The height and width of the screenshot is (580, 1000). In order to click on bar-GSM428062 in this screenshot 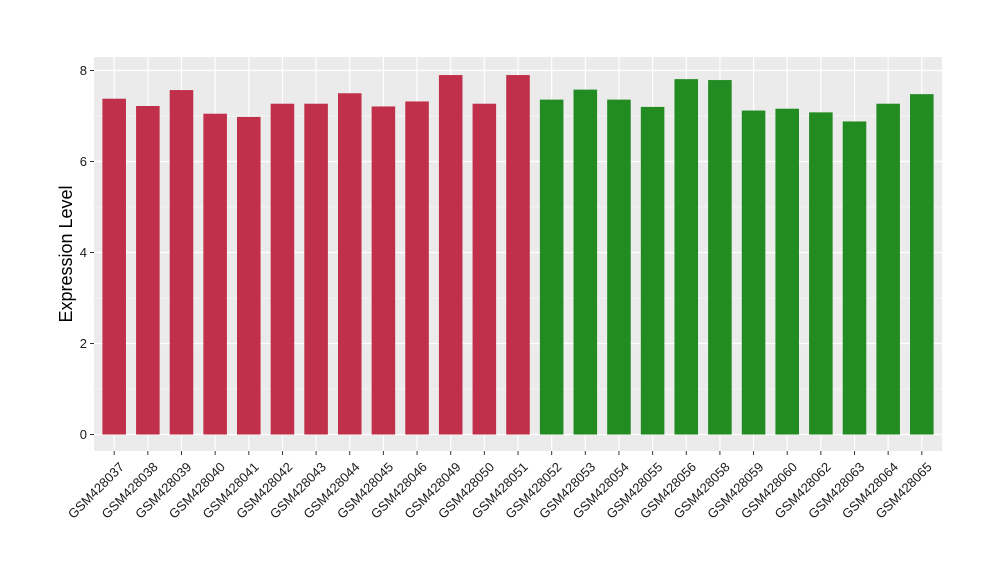, I will do `click(821, 273)`.